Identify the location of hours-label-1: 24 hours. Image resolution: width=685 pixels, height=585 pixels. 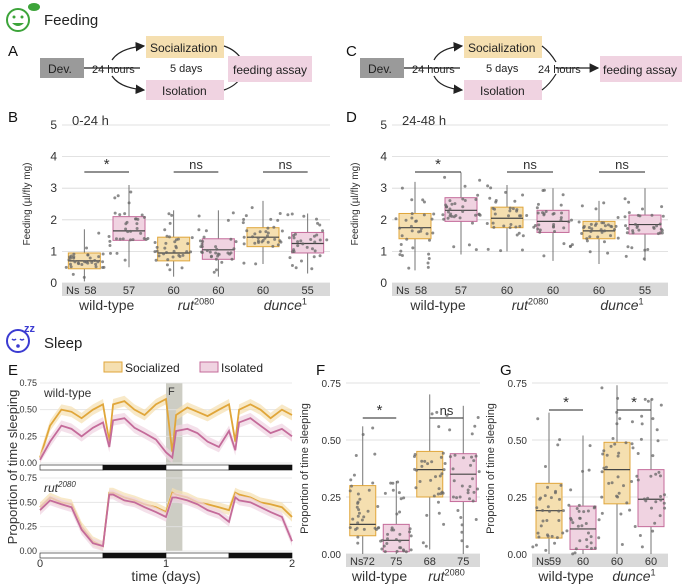
(433, 70).